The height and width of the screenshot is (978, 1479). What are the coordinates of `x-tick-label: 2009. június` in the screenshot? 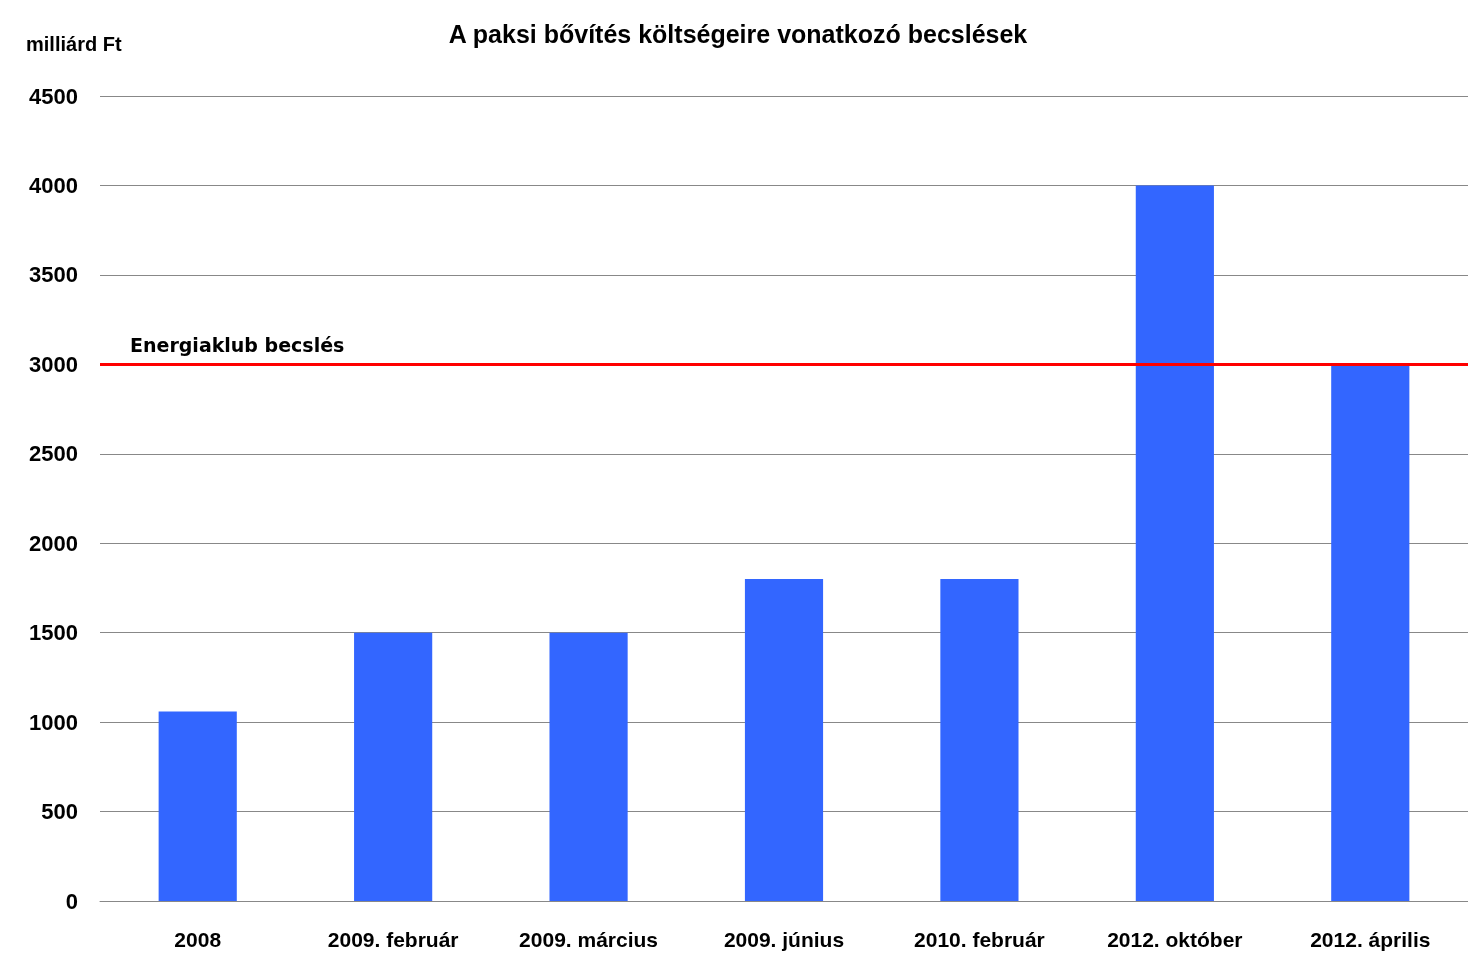 It's located at (784, 939).